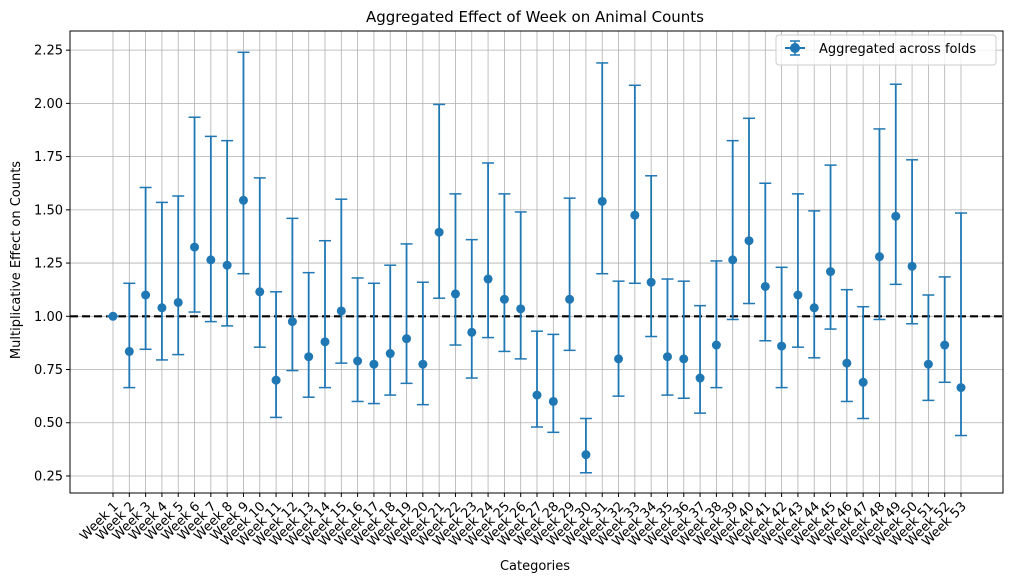  Describe the element at coordinates (48, 264) in the screenshot. I see `y-tick-label: 1.25` at that location.